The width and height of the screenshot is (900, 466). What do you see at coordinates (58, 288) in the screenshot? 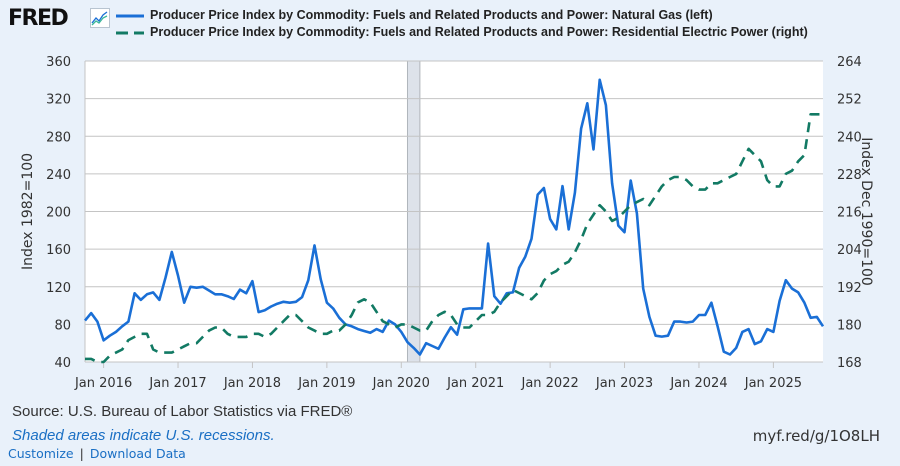
I see `left-tick-label: 120` at bounding box center [58, 288].